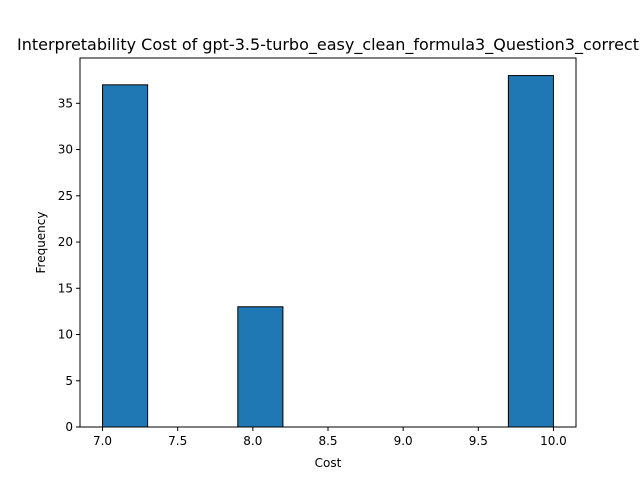  I want to click on y-axis-label: Frequency, so click(41, 243).